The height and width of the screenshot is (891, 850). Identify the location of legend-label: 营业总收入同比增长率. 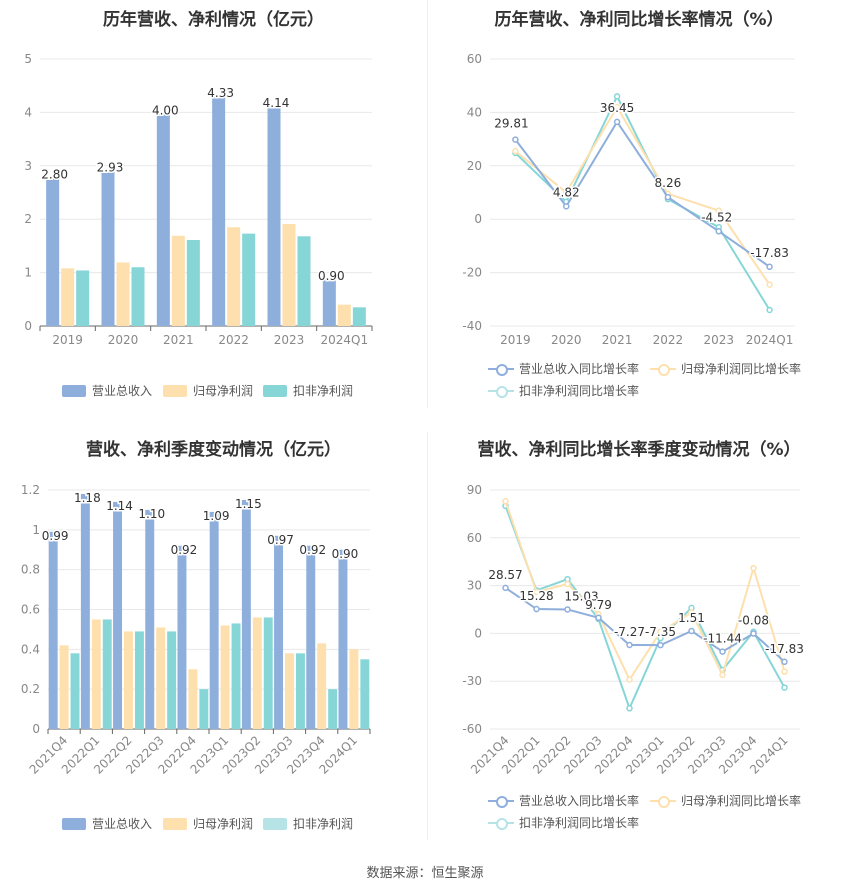
(579, 801).